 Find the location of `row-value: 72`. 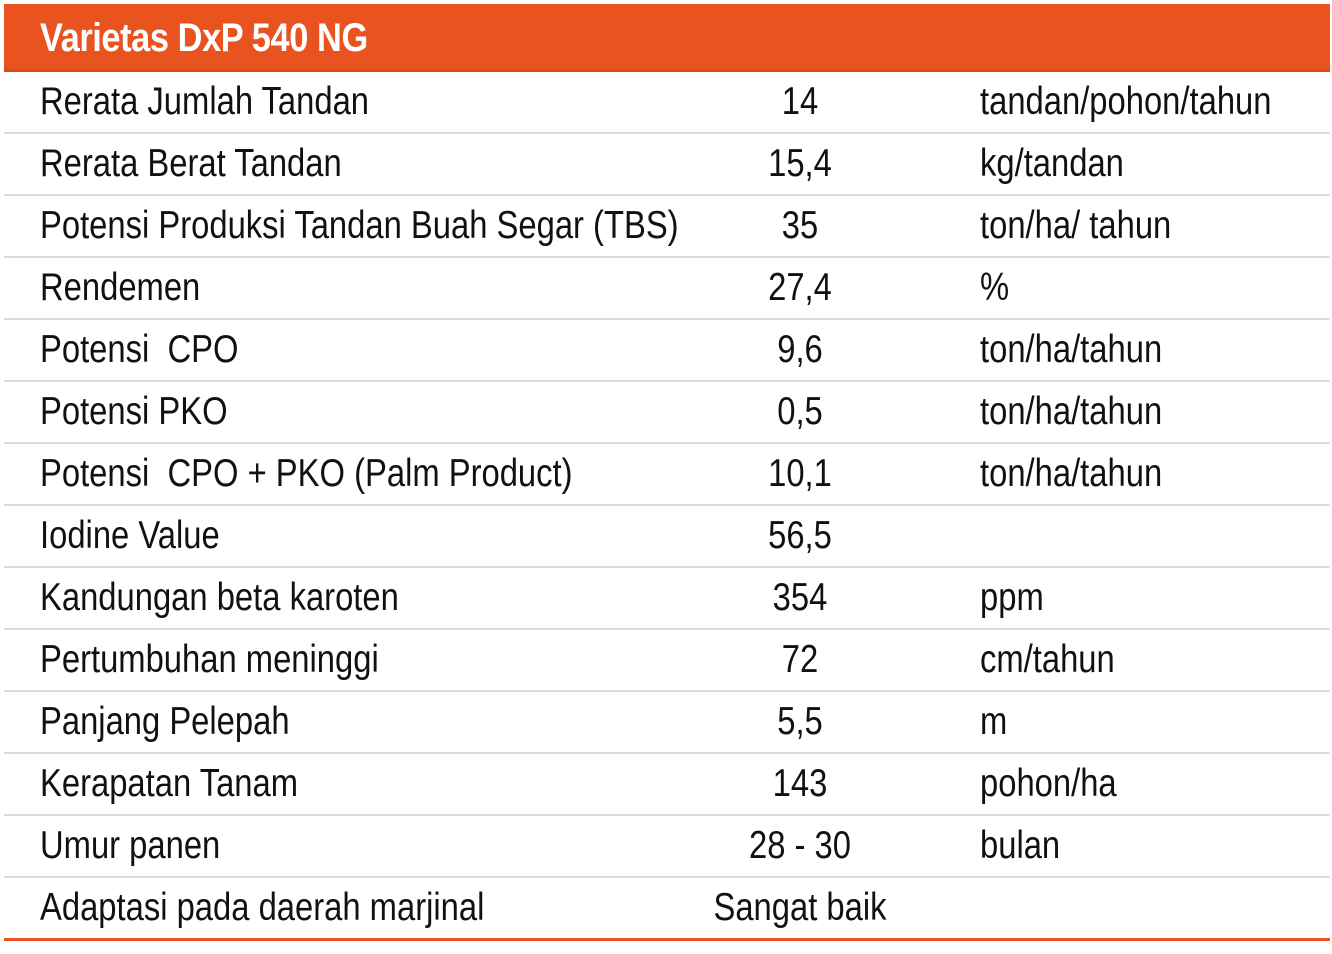

row-value: 72 is located at coordinates (800, 659).